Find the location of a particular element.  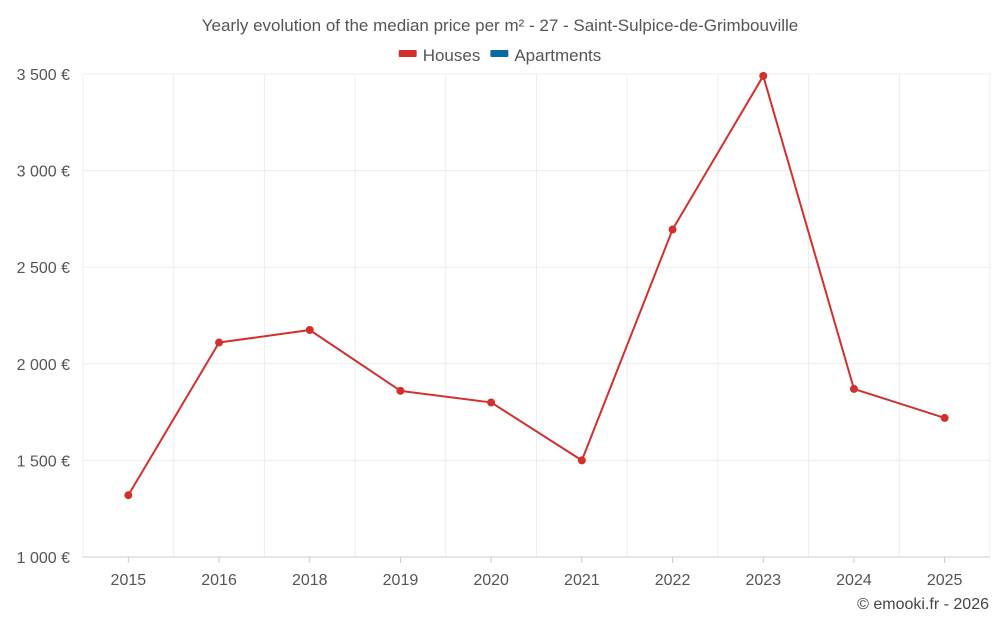

legend-swatch-houses is located at coordinates (407, 53).